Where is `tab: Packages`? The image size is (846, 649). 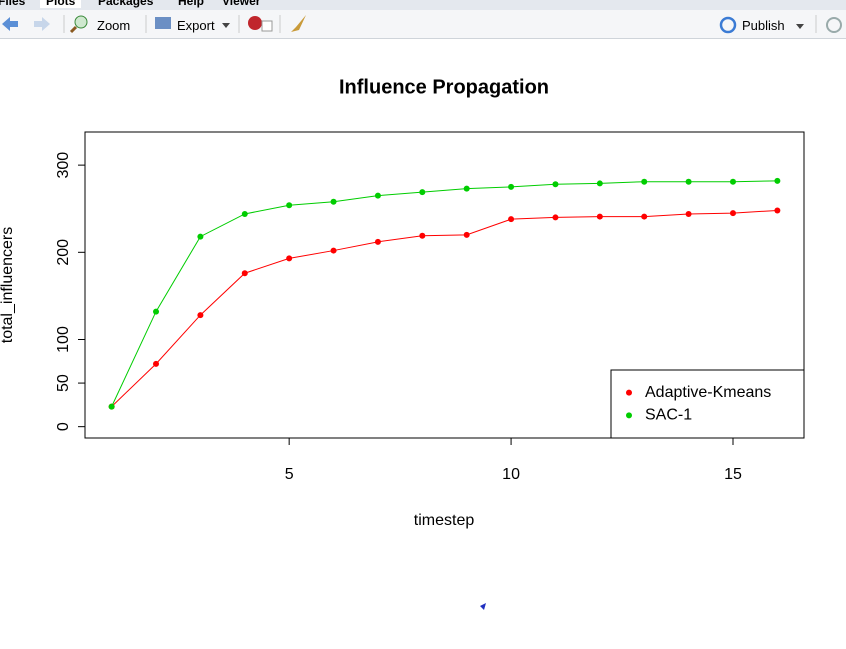
tab: Packages is located at coordinates (126, 4).